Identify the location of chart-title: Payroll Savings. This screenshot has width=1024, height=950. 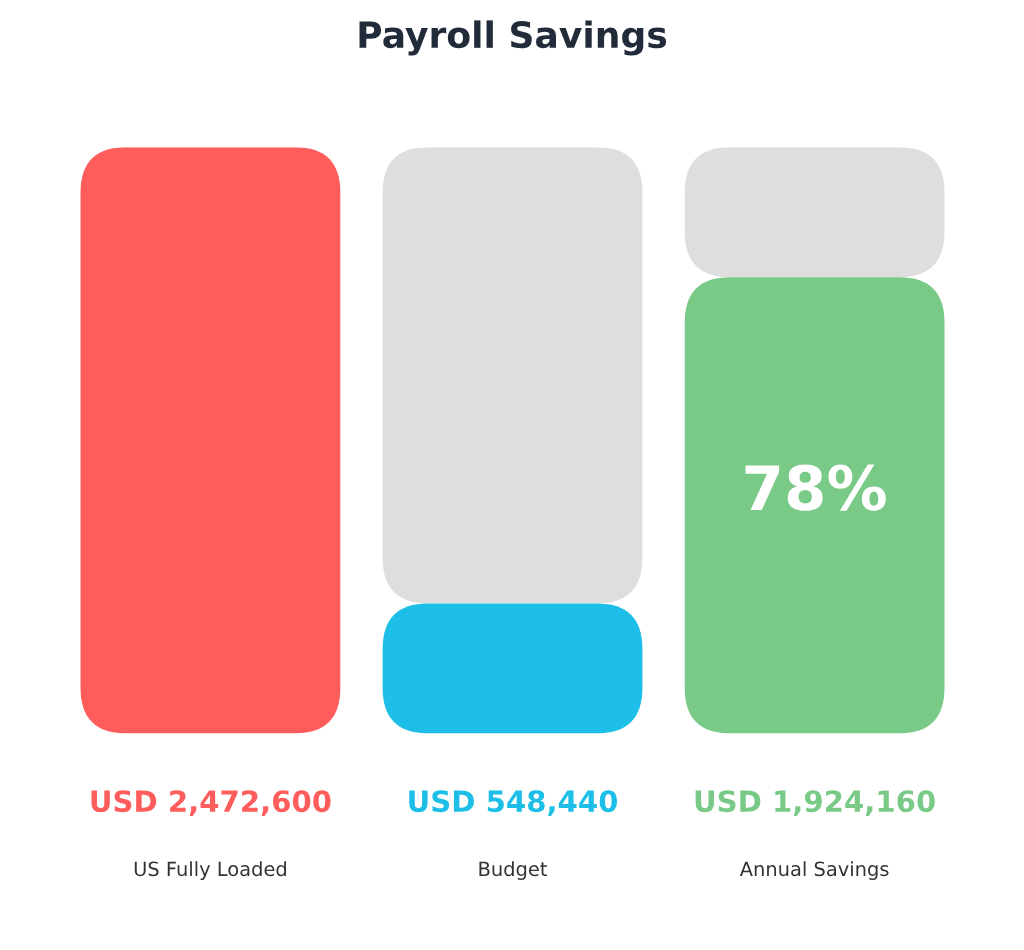
(513, 38).